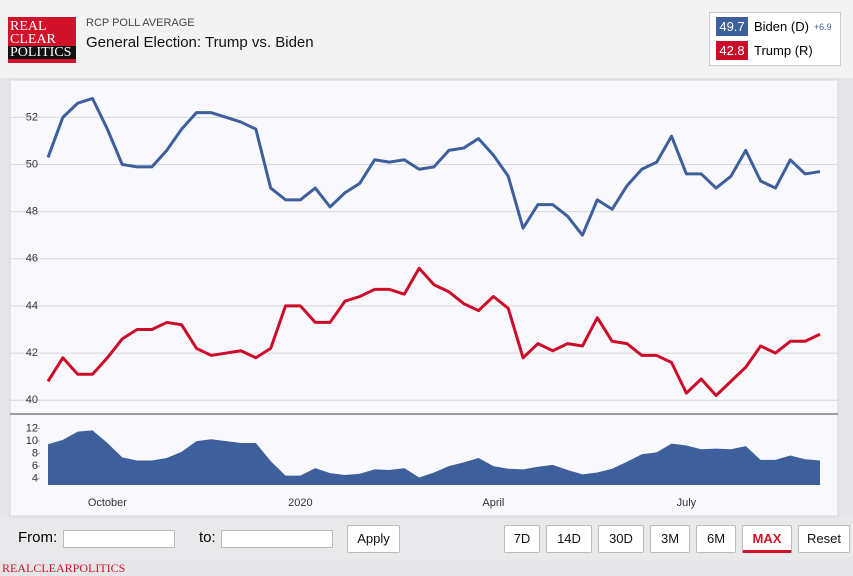 Image resolution: width=853 pixels, height=576 pixels. What do you see at coordinates (32, 212) in the screenshot?
I see `y-tick-label: 48` at bounding box center [32, 212].